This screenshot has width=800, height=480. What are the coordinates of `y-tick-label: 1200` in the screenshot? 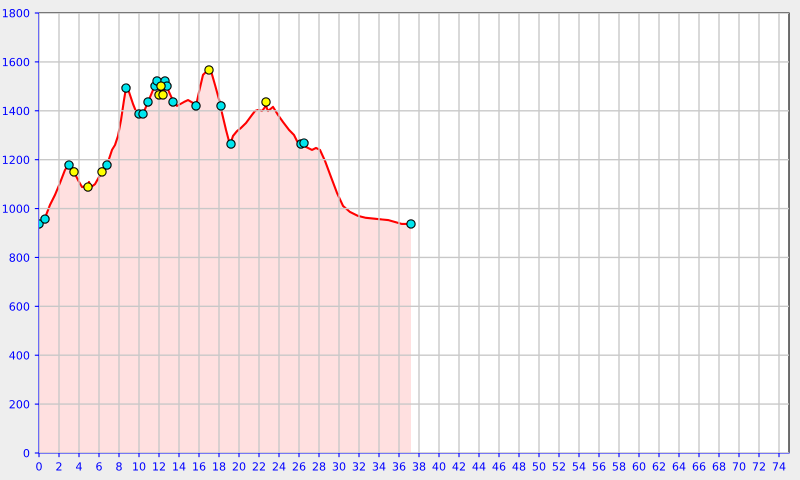 It's located at (16, 160).